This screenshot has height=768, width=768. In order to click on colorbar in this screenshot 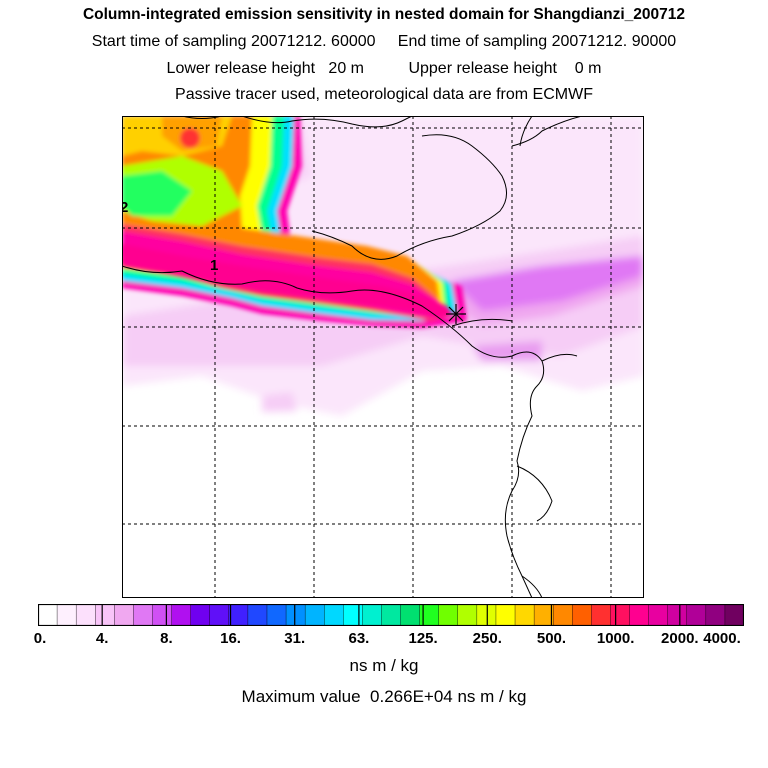, I will do `click(391, 615)`.